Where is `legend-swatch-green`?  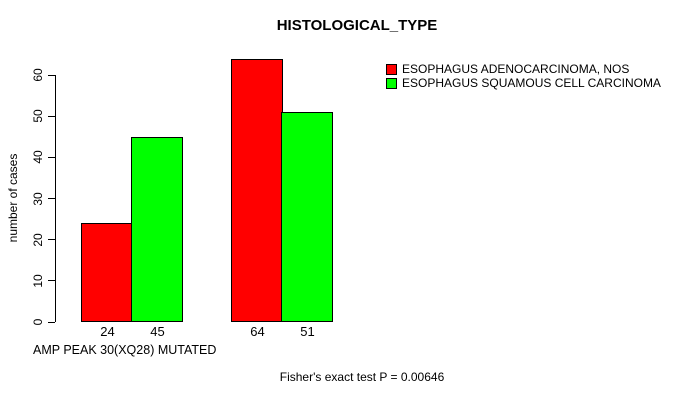
legend-swatch-green is located at coordinates (391, 83).